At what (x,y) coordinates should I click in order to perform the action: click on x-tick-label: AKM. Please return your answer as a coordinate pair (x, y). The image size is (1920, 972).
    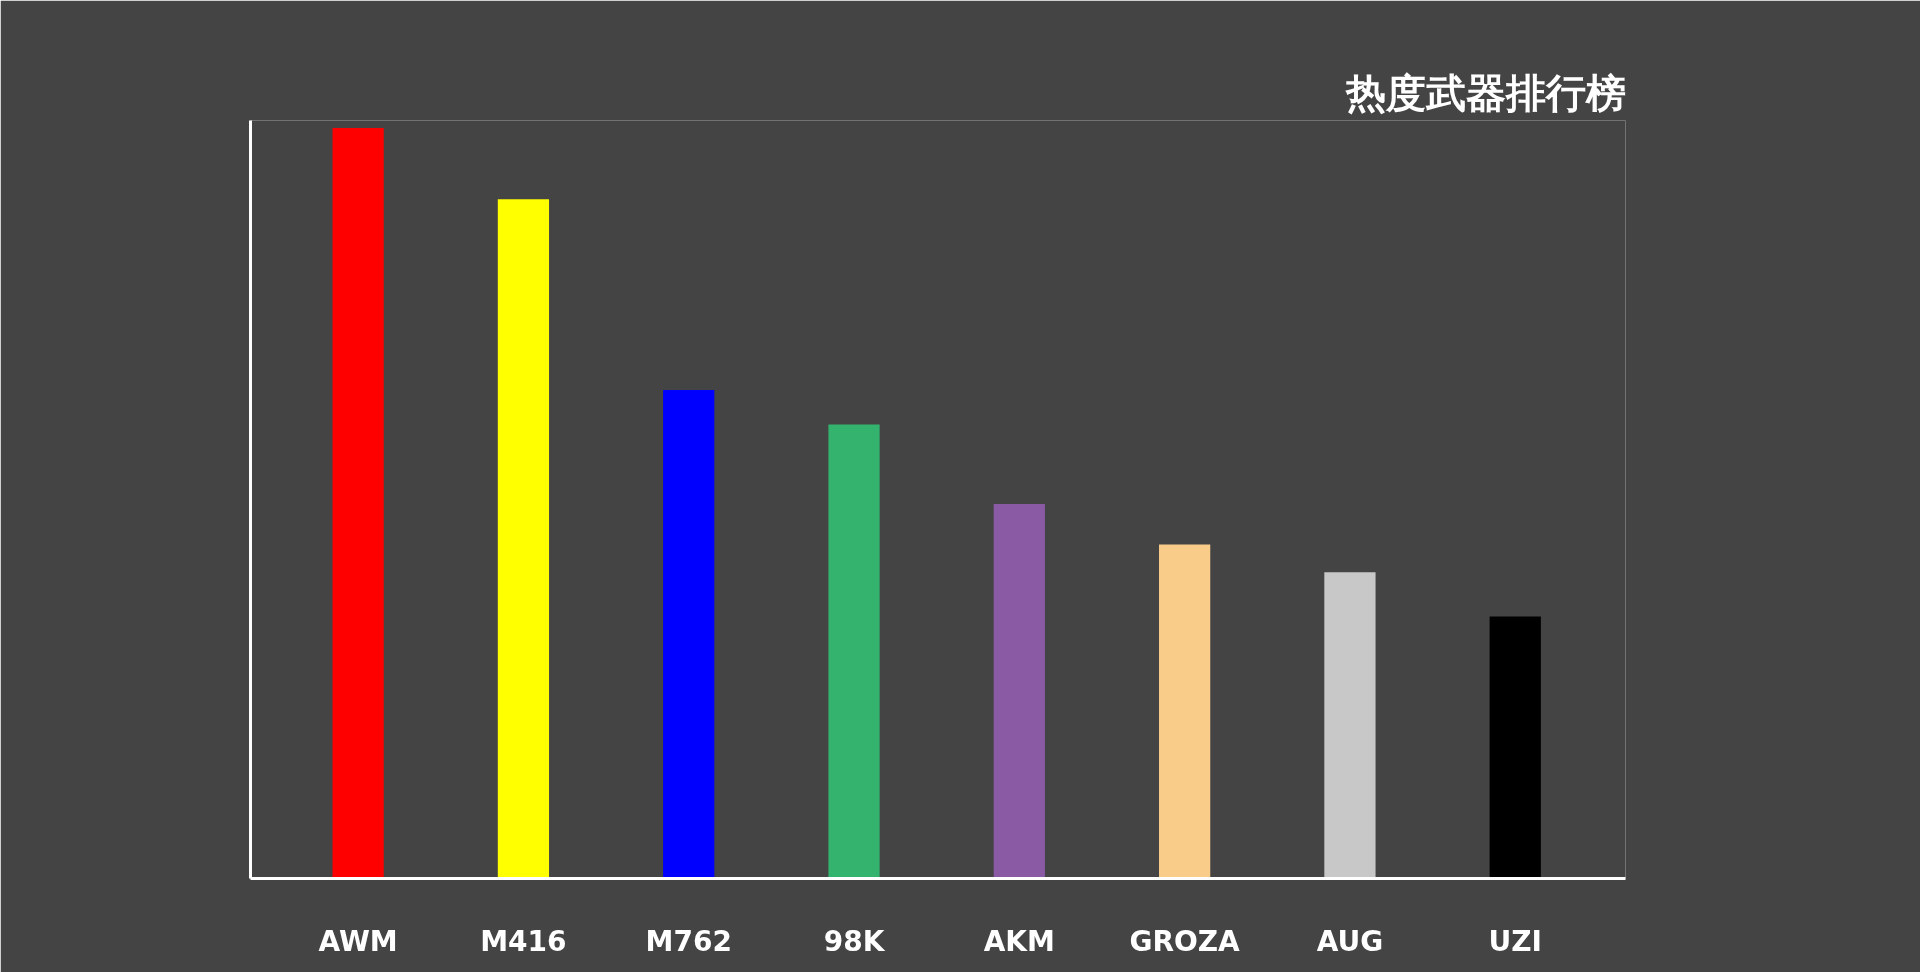
    Looking at the image, I should click on (1019, 941).